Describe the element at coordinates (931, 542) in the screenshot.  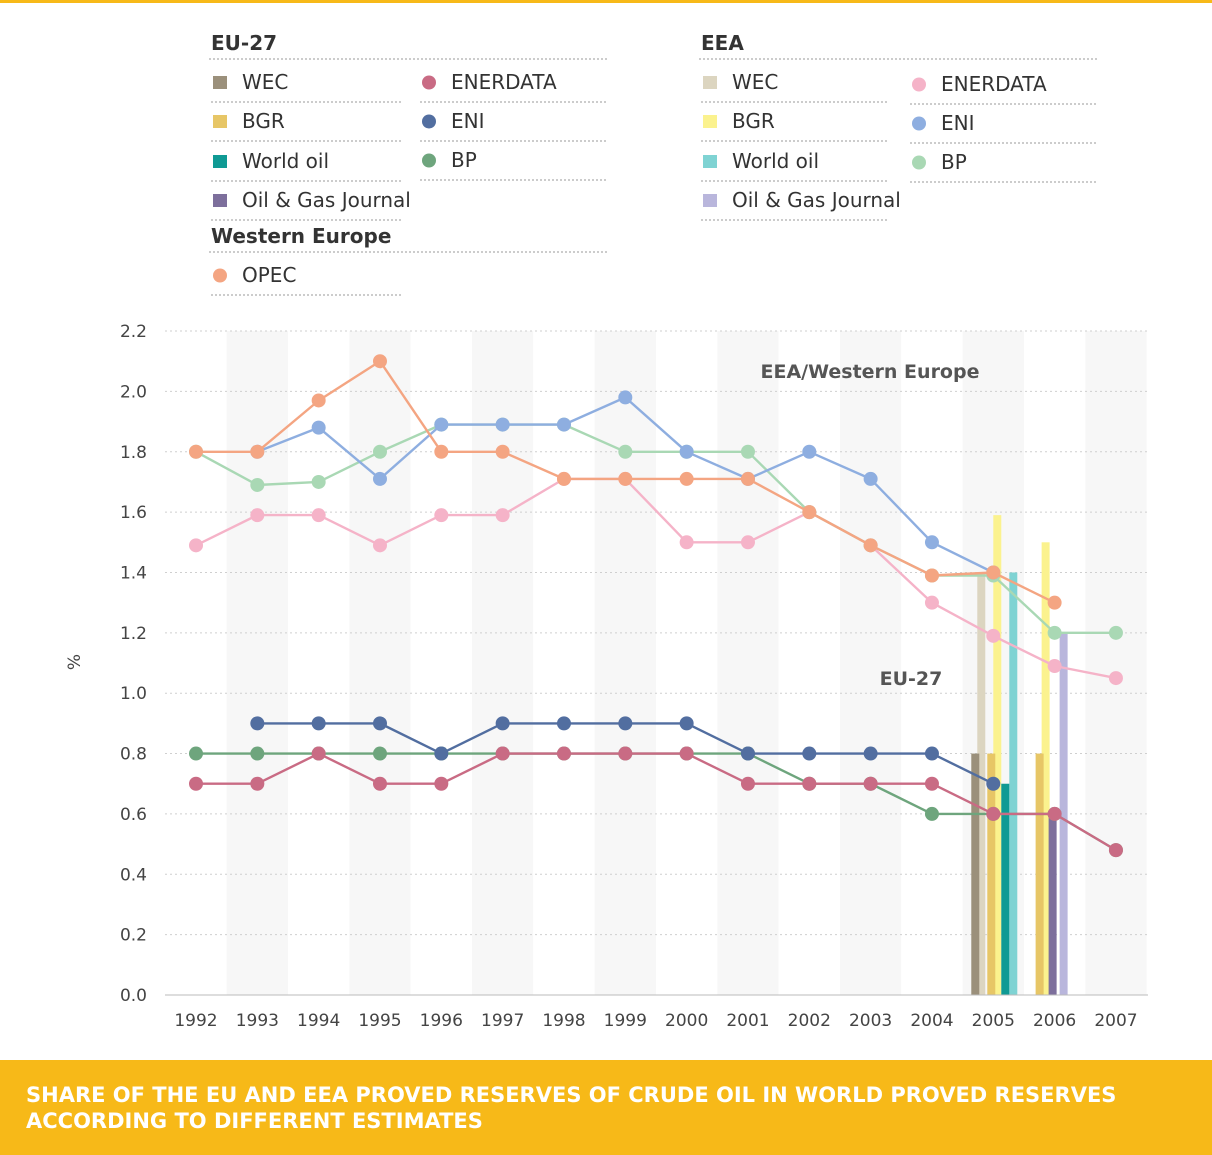
I see `point-eea-eni-2004` at that location.